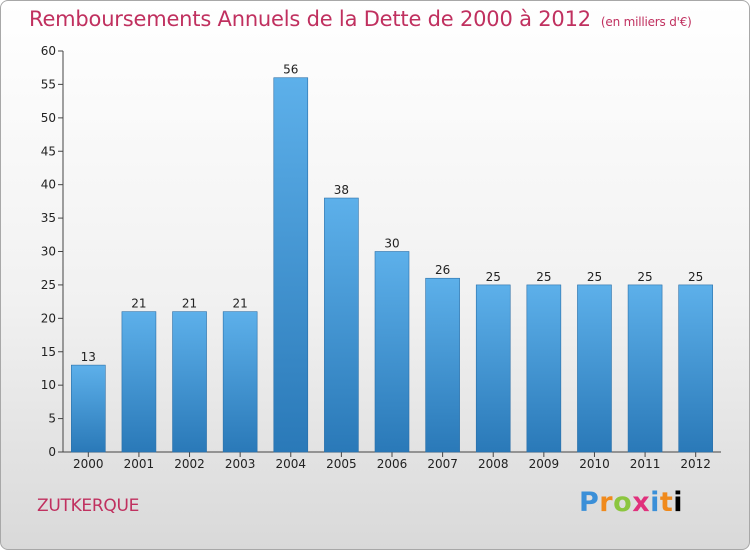 The width and height of the screenshot is (750, 550). I want to click on x-tick-label: 2007, so click(442, 464).